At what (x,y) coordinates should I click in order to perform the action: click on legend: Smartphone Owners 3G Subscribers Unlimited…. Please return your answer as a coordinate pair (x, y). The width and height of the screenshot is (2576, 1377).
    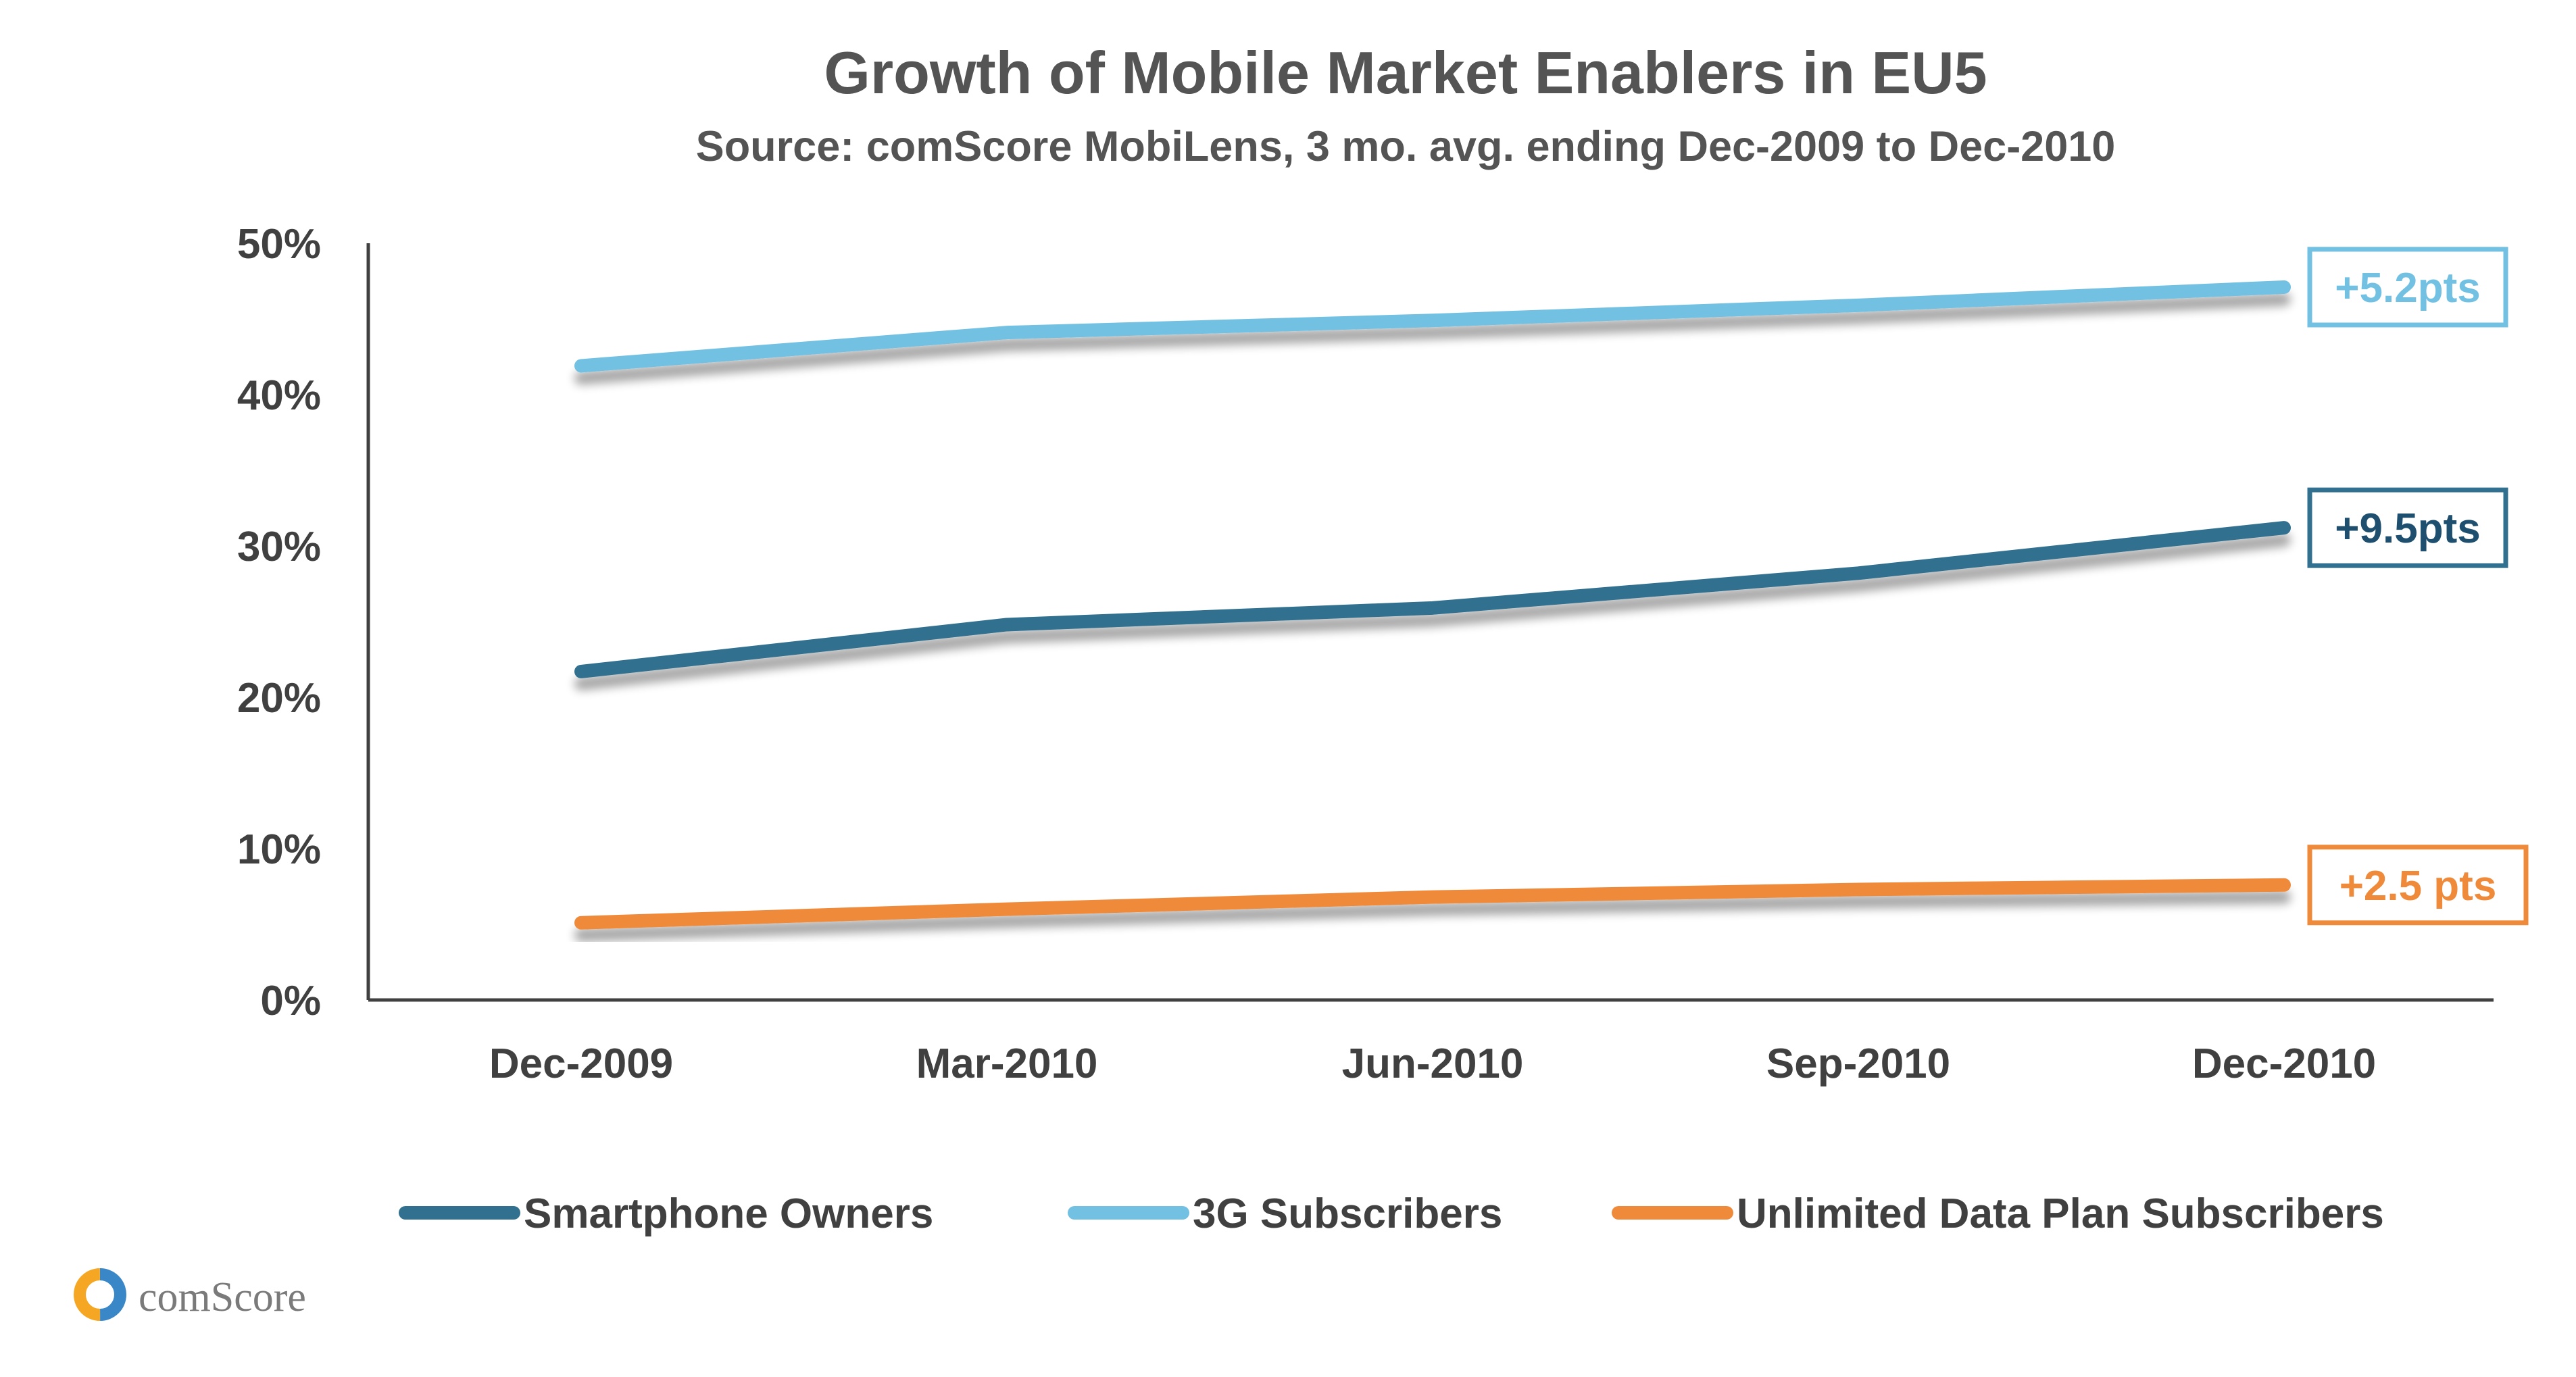
    Looking at the image, I should click on (1391, 1214).